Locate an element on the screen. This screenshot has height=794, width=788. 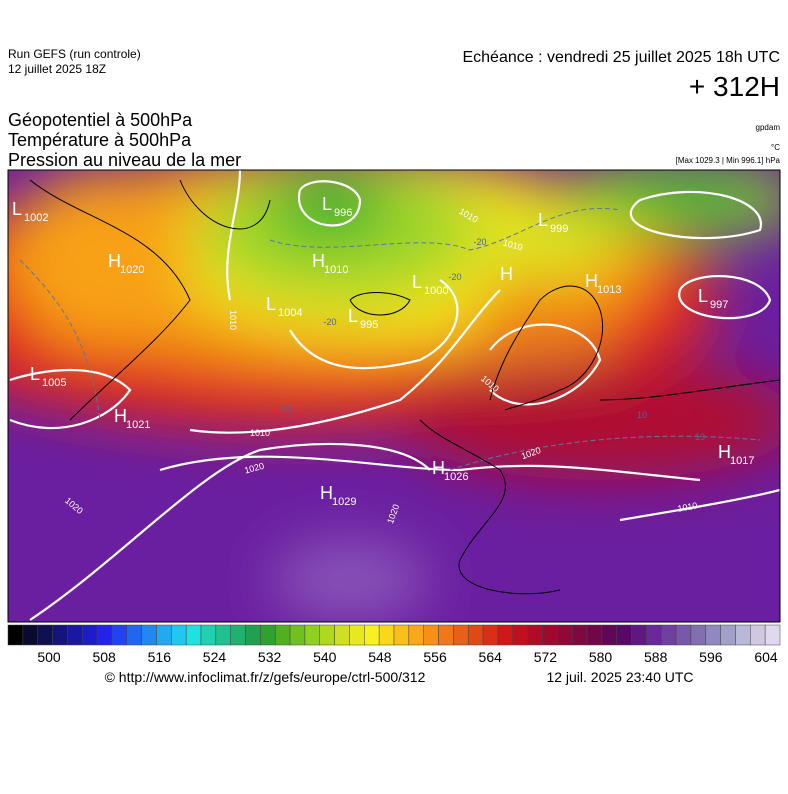
center-value: 1010 is located at coordinates (336, 270).